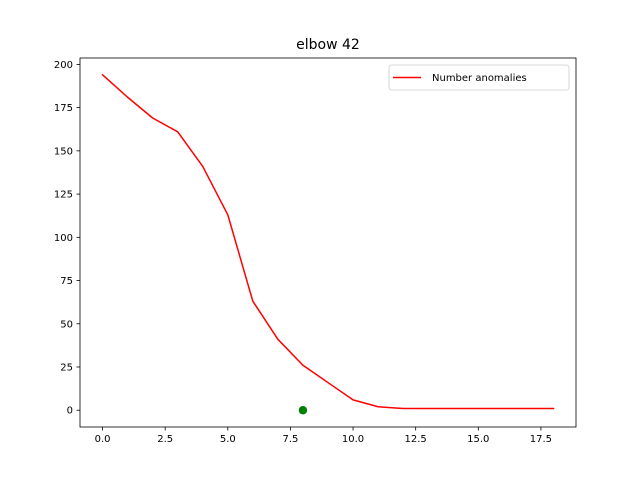 Image resolution: width=640 pixels, height=480 pixels. I want to click on y-tick-label: 0, so click(70, 411).